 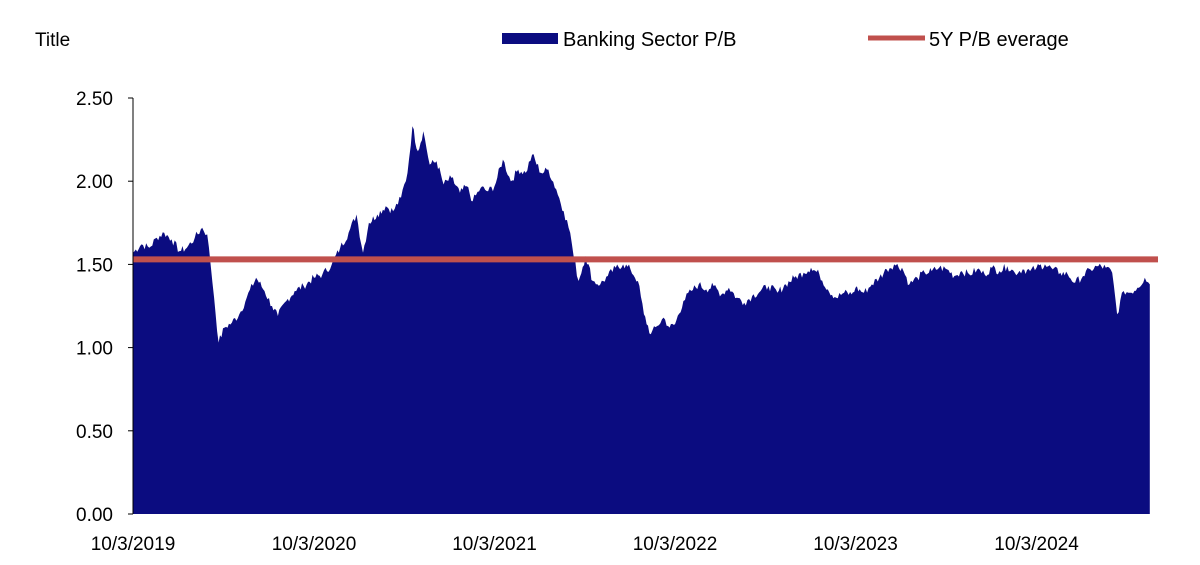 What do you see at coordinates (530, 38) in the screenshot?
I see `legend-swatch-area` at bounding box center [530, 38].